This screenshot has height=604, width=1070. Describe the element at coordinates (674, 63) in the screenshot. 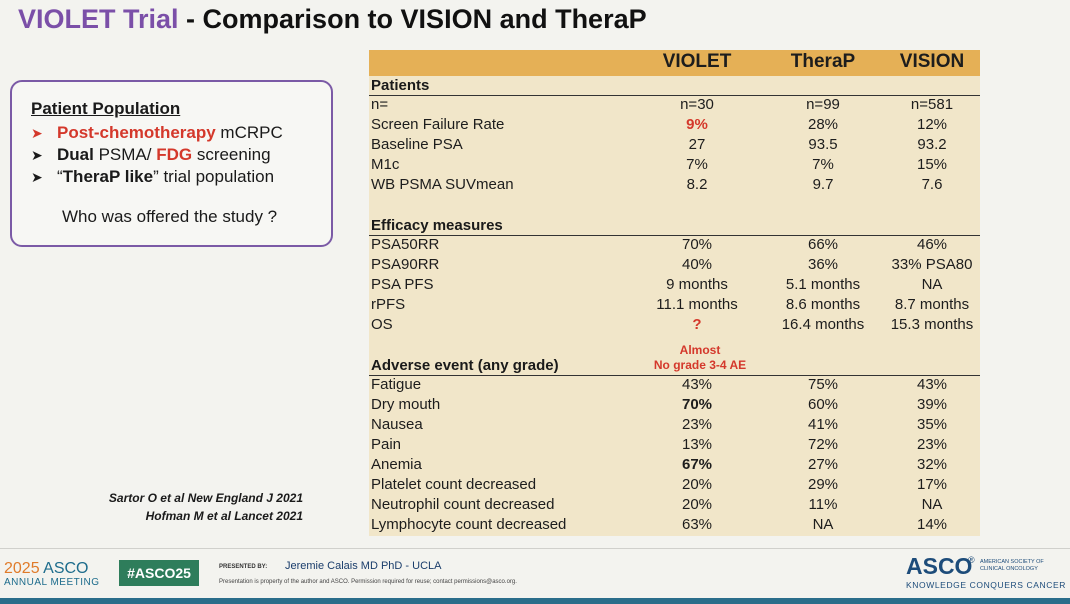

I see `table-header-bar` at that location.